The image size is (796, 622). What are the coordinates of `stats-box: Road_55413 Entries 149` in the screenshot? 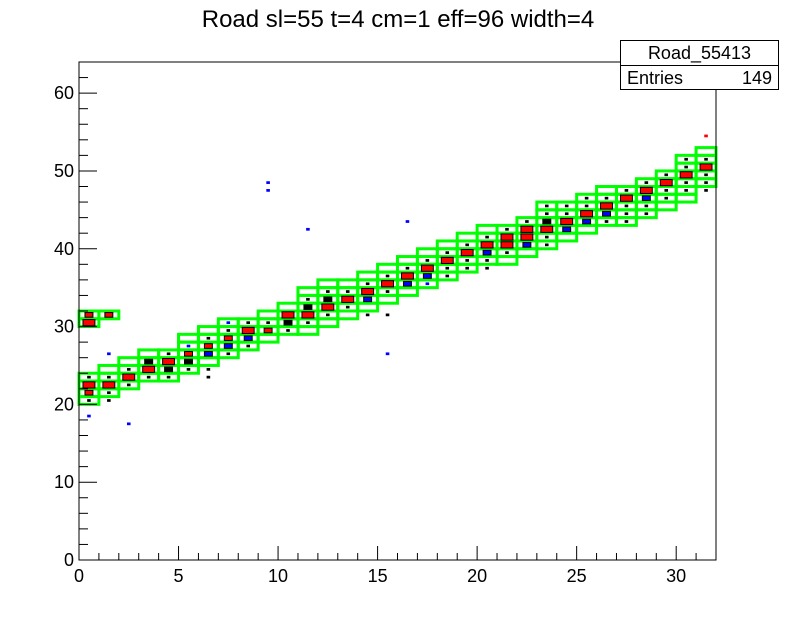 It's located at (699, 65).